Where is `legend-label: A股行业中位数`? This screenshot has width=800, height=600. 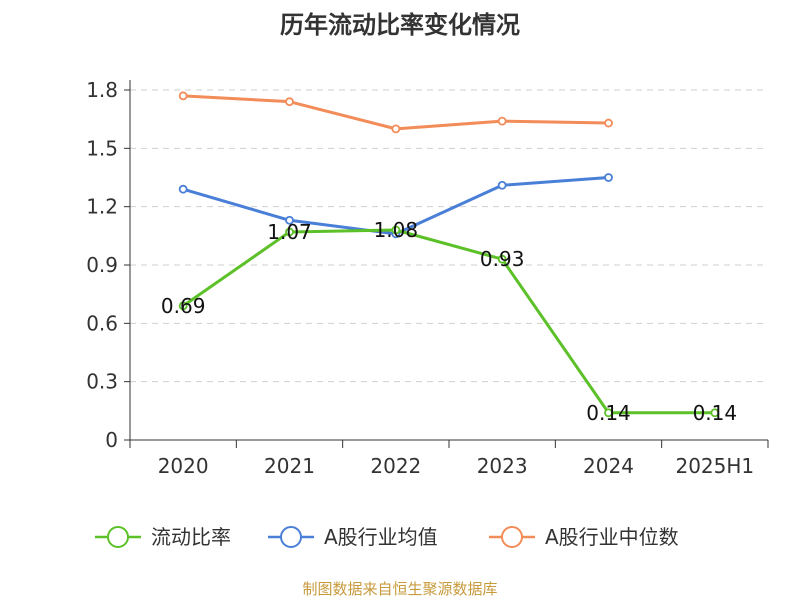
legend-label: A股行业中位数 is located at coordinates (612, 537).